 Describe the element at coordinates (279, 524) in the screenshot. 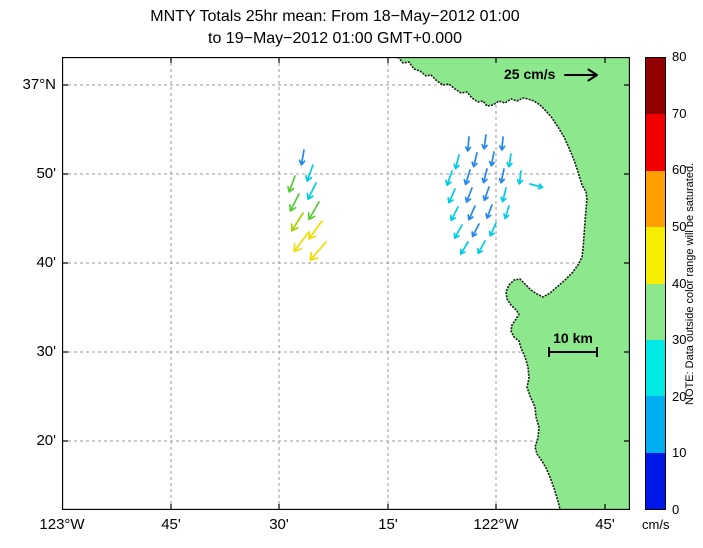

I see `x-axis-tick-label: 30'` at that location.